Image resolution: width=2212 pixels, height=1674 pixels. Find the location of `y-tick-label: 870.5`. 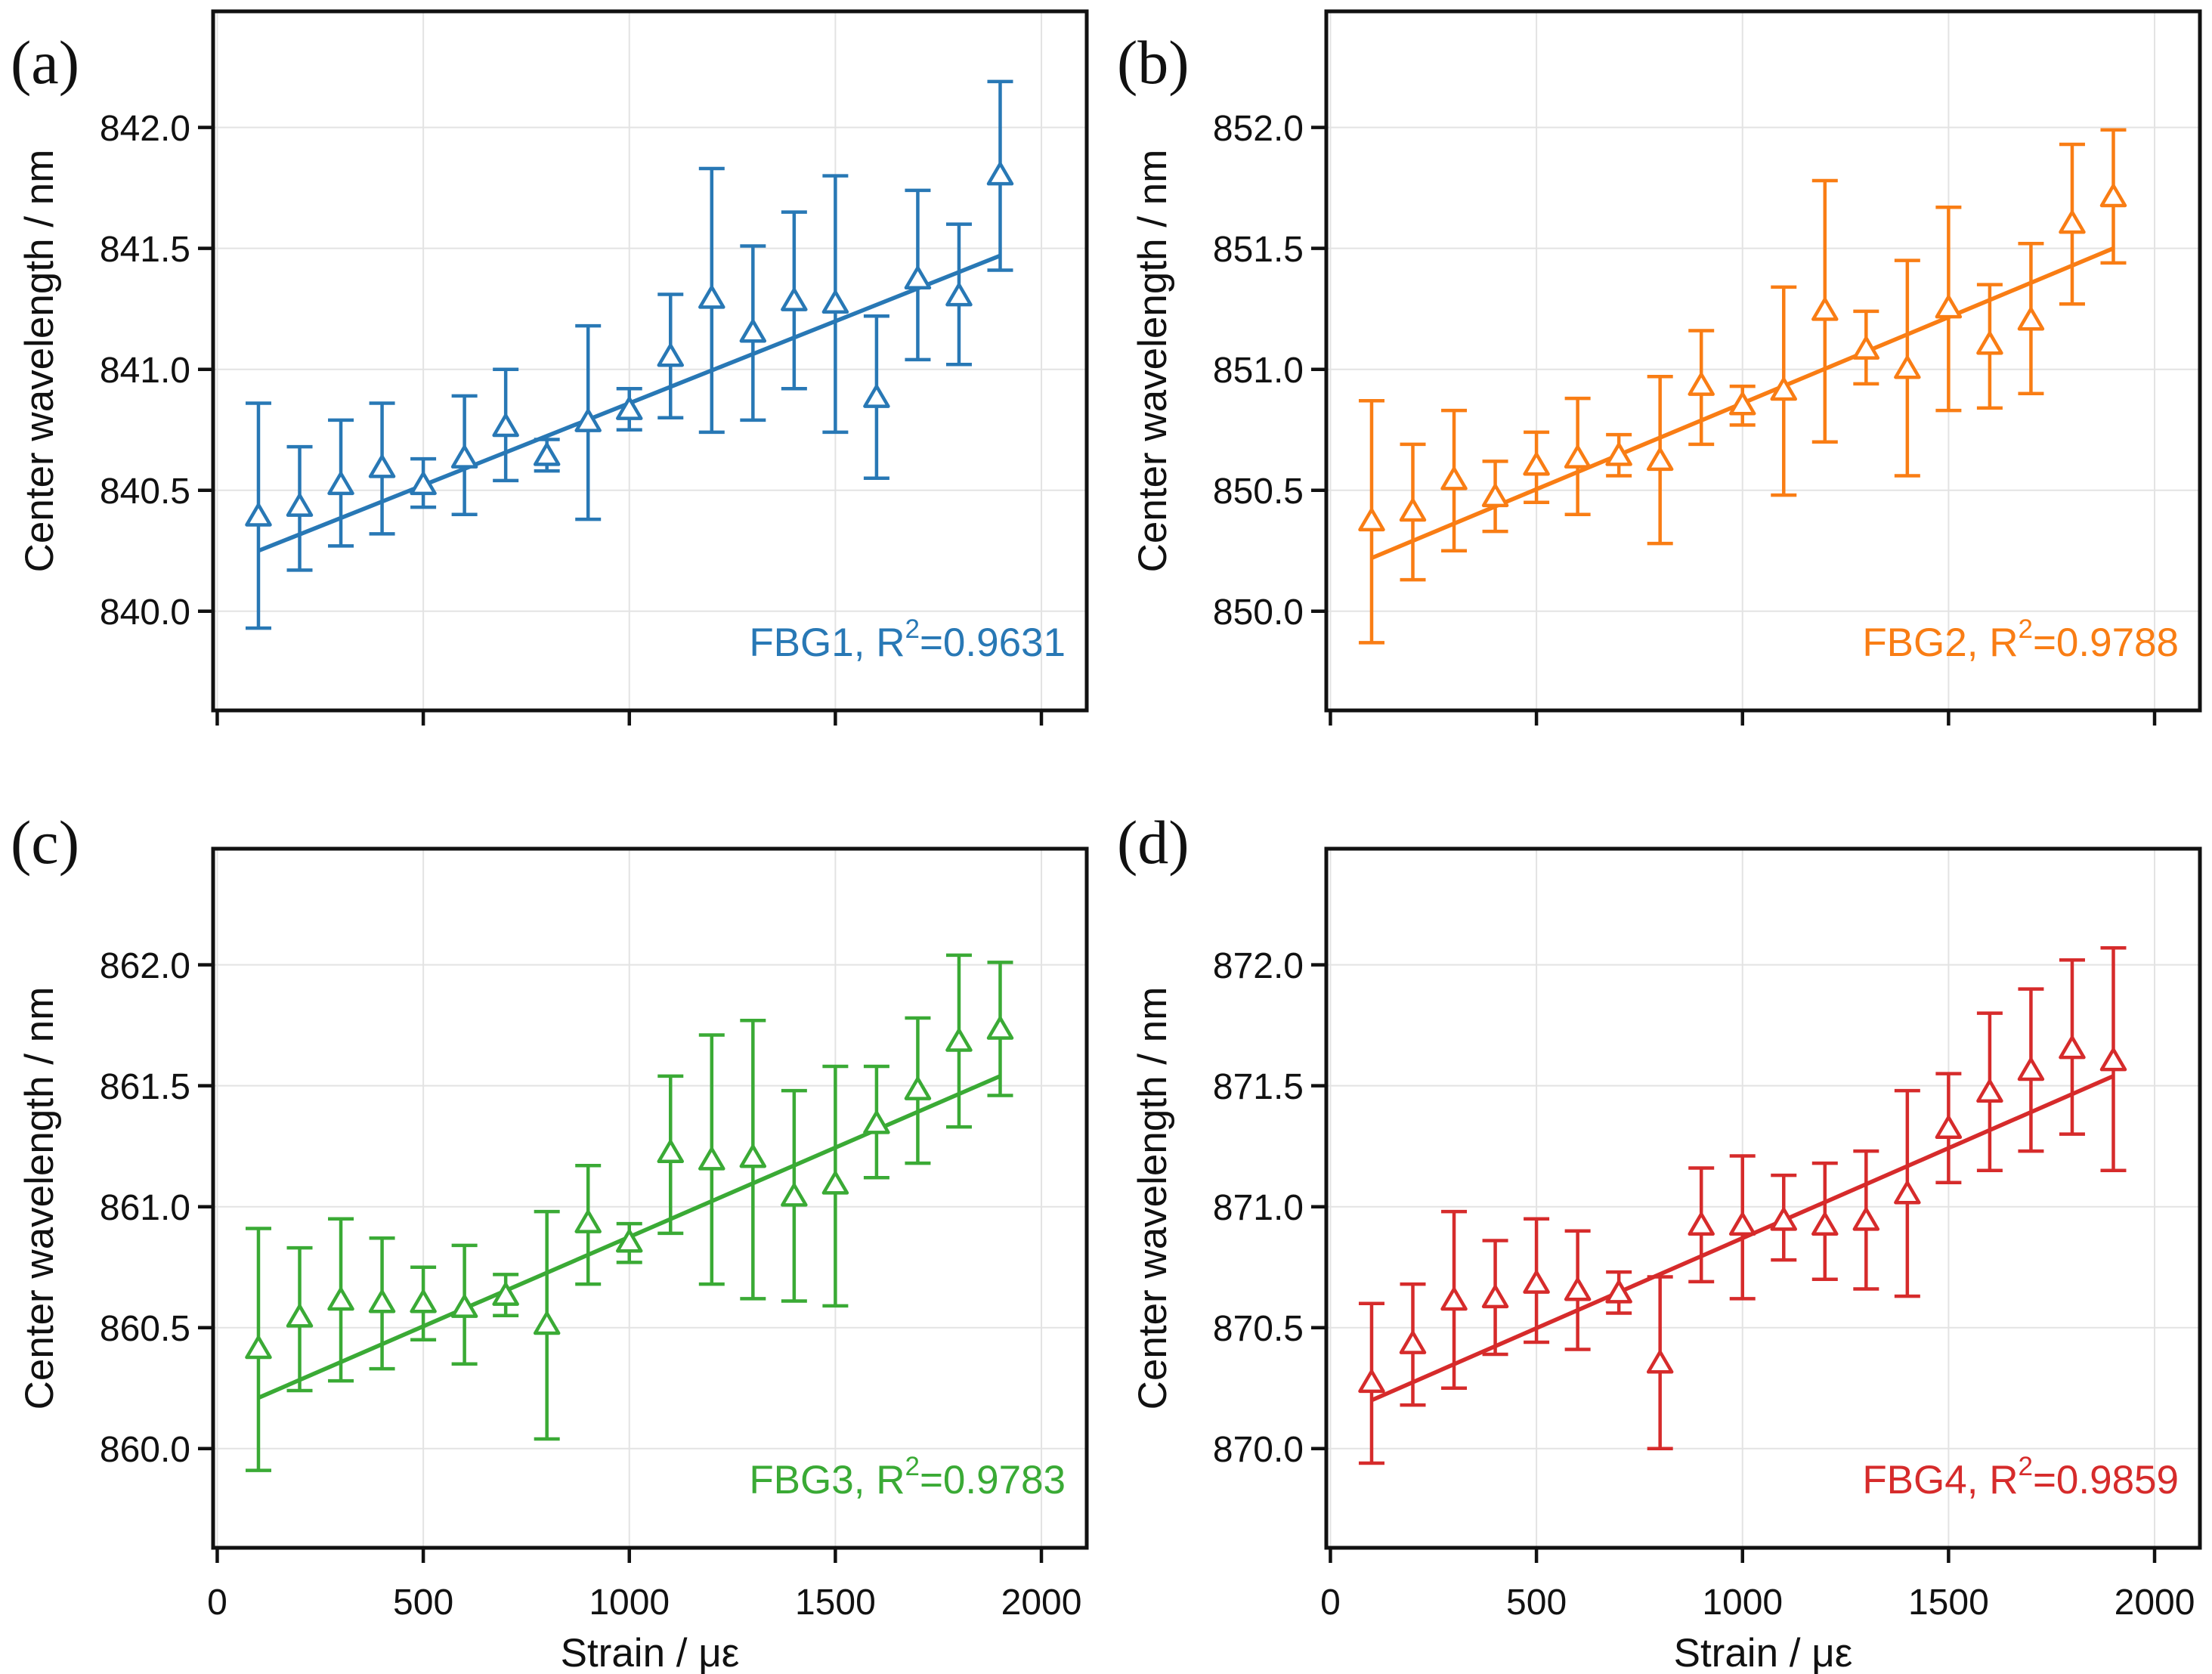

y-tick-label: 870.5 is located at coordinates (1258, 1329).